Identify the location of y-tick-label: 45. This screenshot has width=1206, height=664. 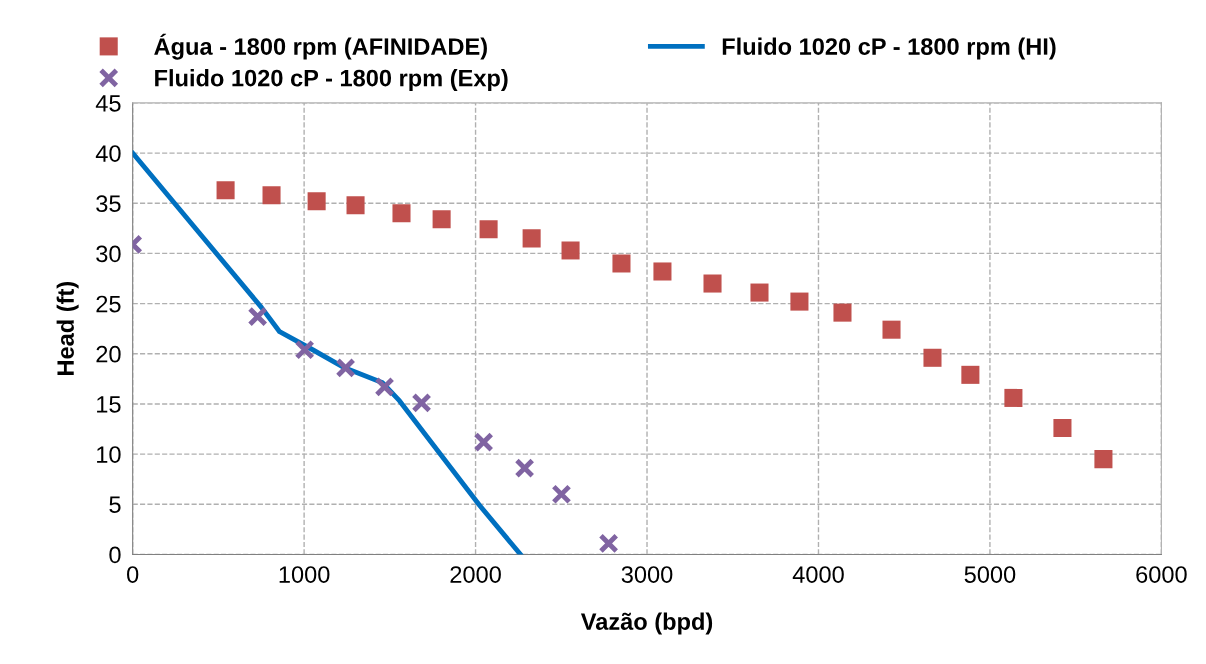
(108, 103).